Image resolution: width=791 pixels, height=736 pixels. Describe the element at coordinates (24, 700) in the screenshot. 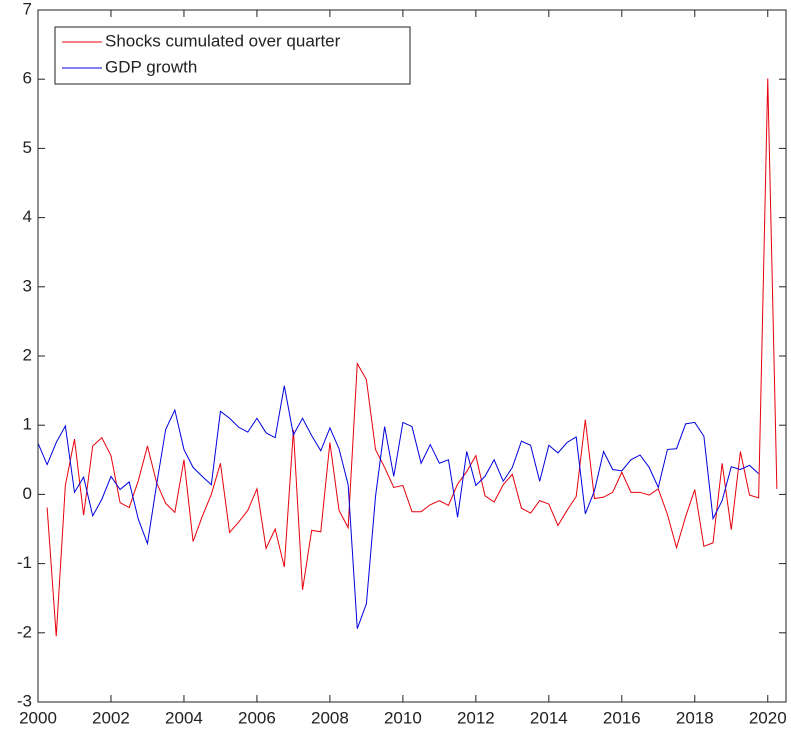

I see `y-tick-label: -3` at that location.